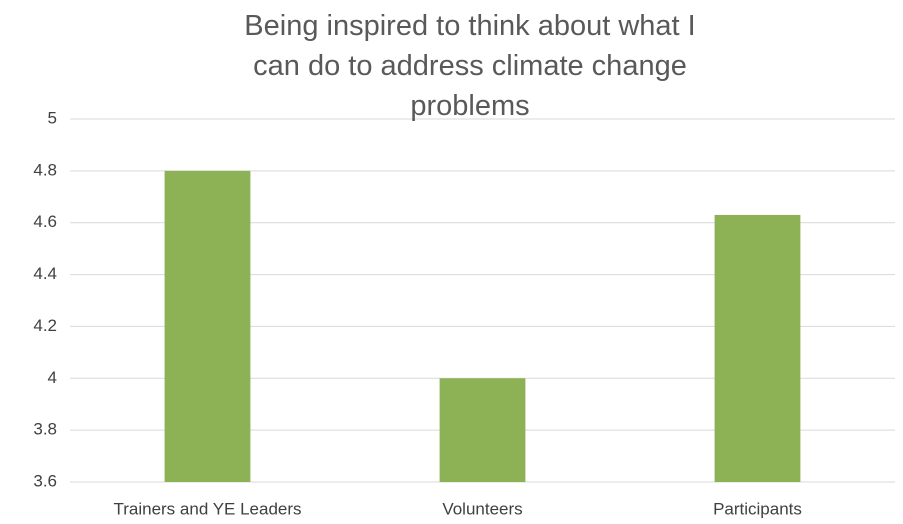 This screenshot has height=524, width=903. What do you see at coordinates (207, 508) in the screenshot?
I see `x-tick-label: Trainers and YE Leaders` at bounding box center [207, 508].